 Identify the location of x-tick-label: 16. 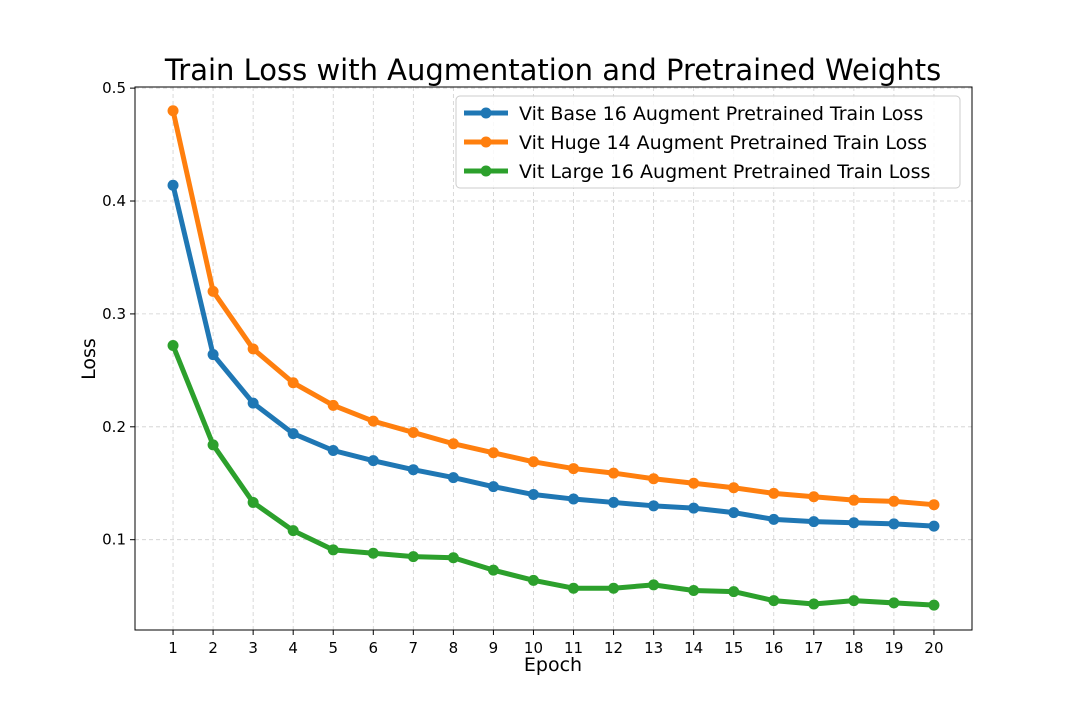
(773, 648).